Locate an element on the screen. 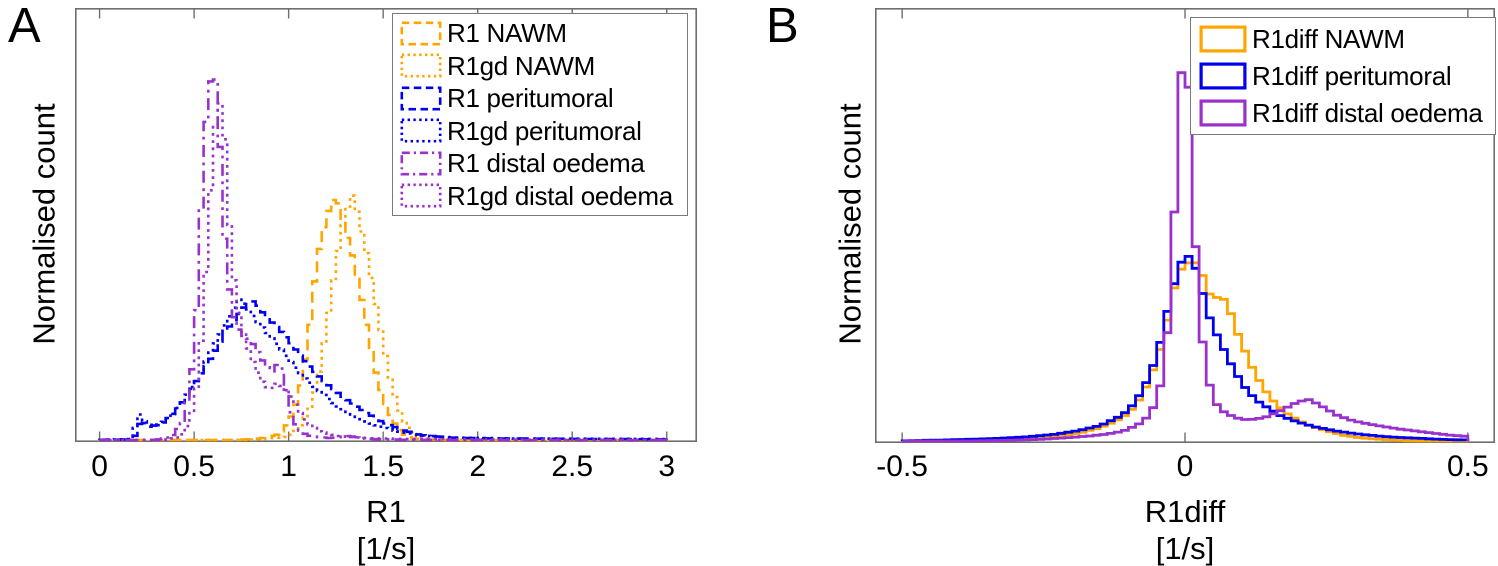 The height and width of the screenshot is (566, 1498). legend-label: R1gd distal oedema is located at coordinates (560, 195).